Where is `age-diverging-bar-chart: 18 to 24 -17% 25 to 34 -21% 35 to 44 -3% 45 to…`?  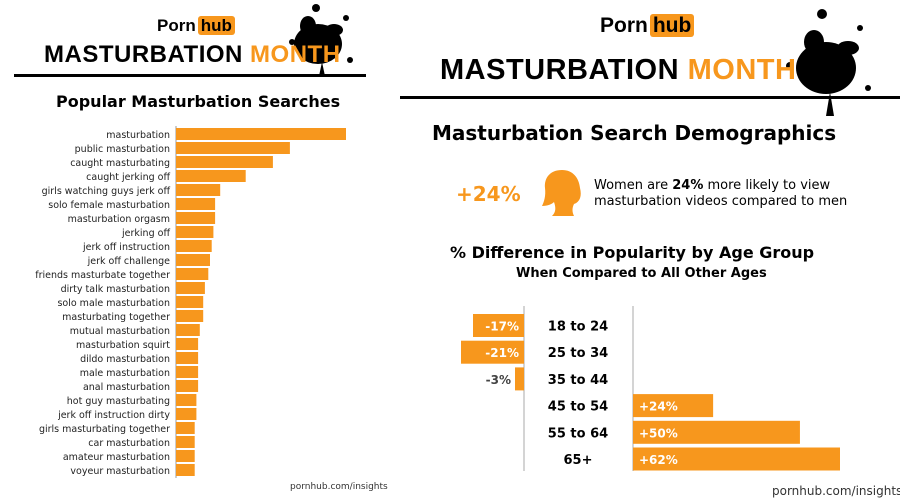
age-diverging-bar-chart: 18 to 24 -17% 25 to 34 -21% 35 to 44 -3% 45 to… is located at coordinates (650, 388).